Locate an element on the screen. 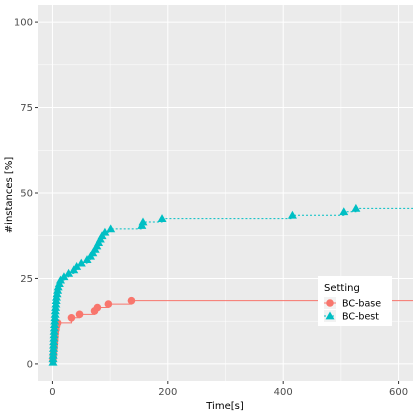  y-tick-label: 75 is located at coordinates (26, 108).